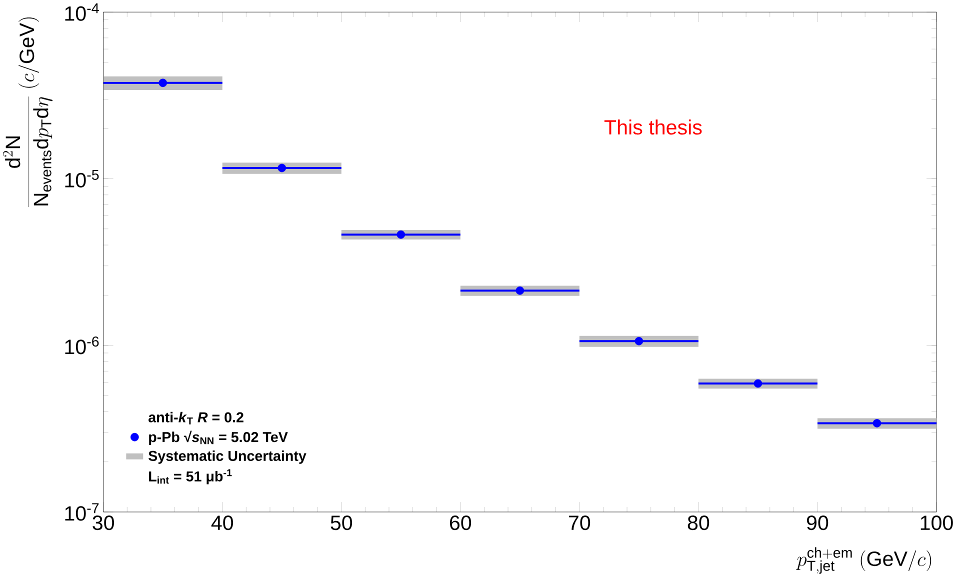 Image resolution: width=957 pixels, height=577 pixels. I want to click on y-tick-label: 10$^{-5}$, so click(82, 179).